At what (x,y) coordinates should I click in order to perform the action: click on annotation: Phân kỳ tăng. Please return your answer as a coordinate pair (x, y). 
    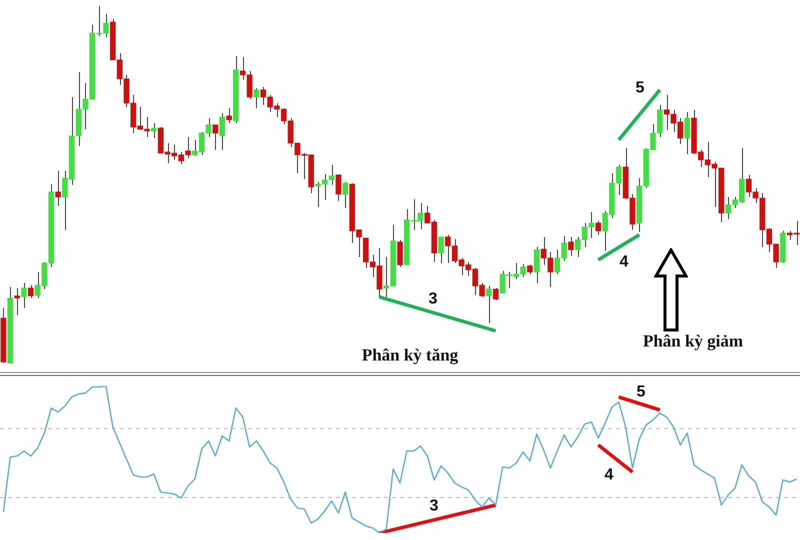
    Looking at the image, I should click on (410, 354).